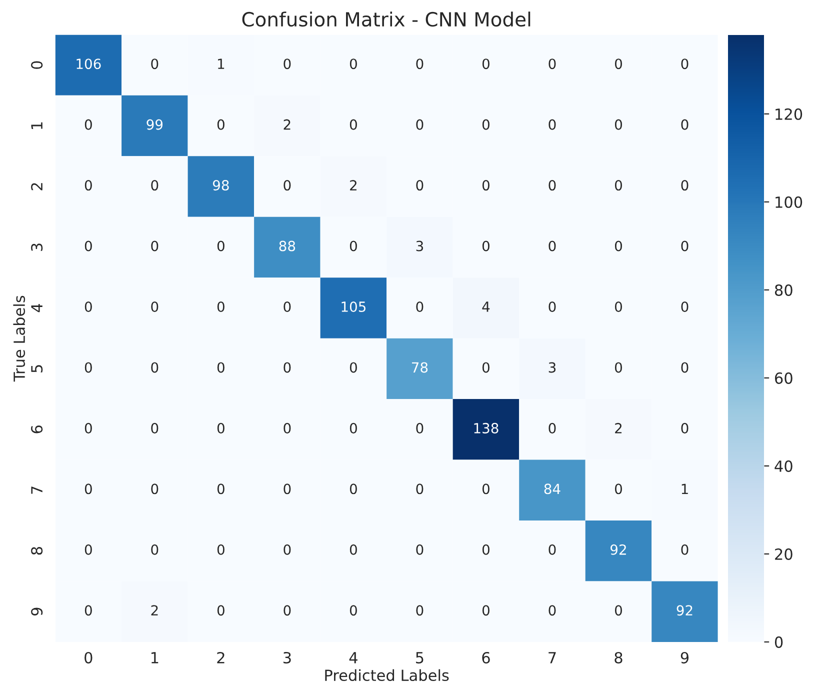  Describe the element at coordinates (37, 368) in the screenshot. I see `y-tick-label: 5` at that location.